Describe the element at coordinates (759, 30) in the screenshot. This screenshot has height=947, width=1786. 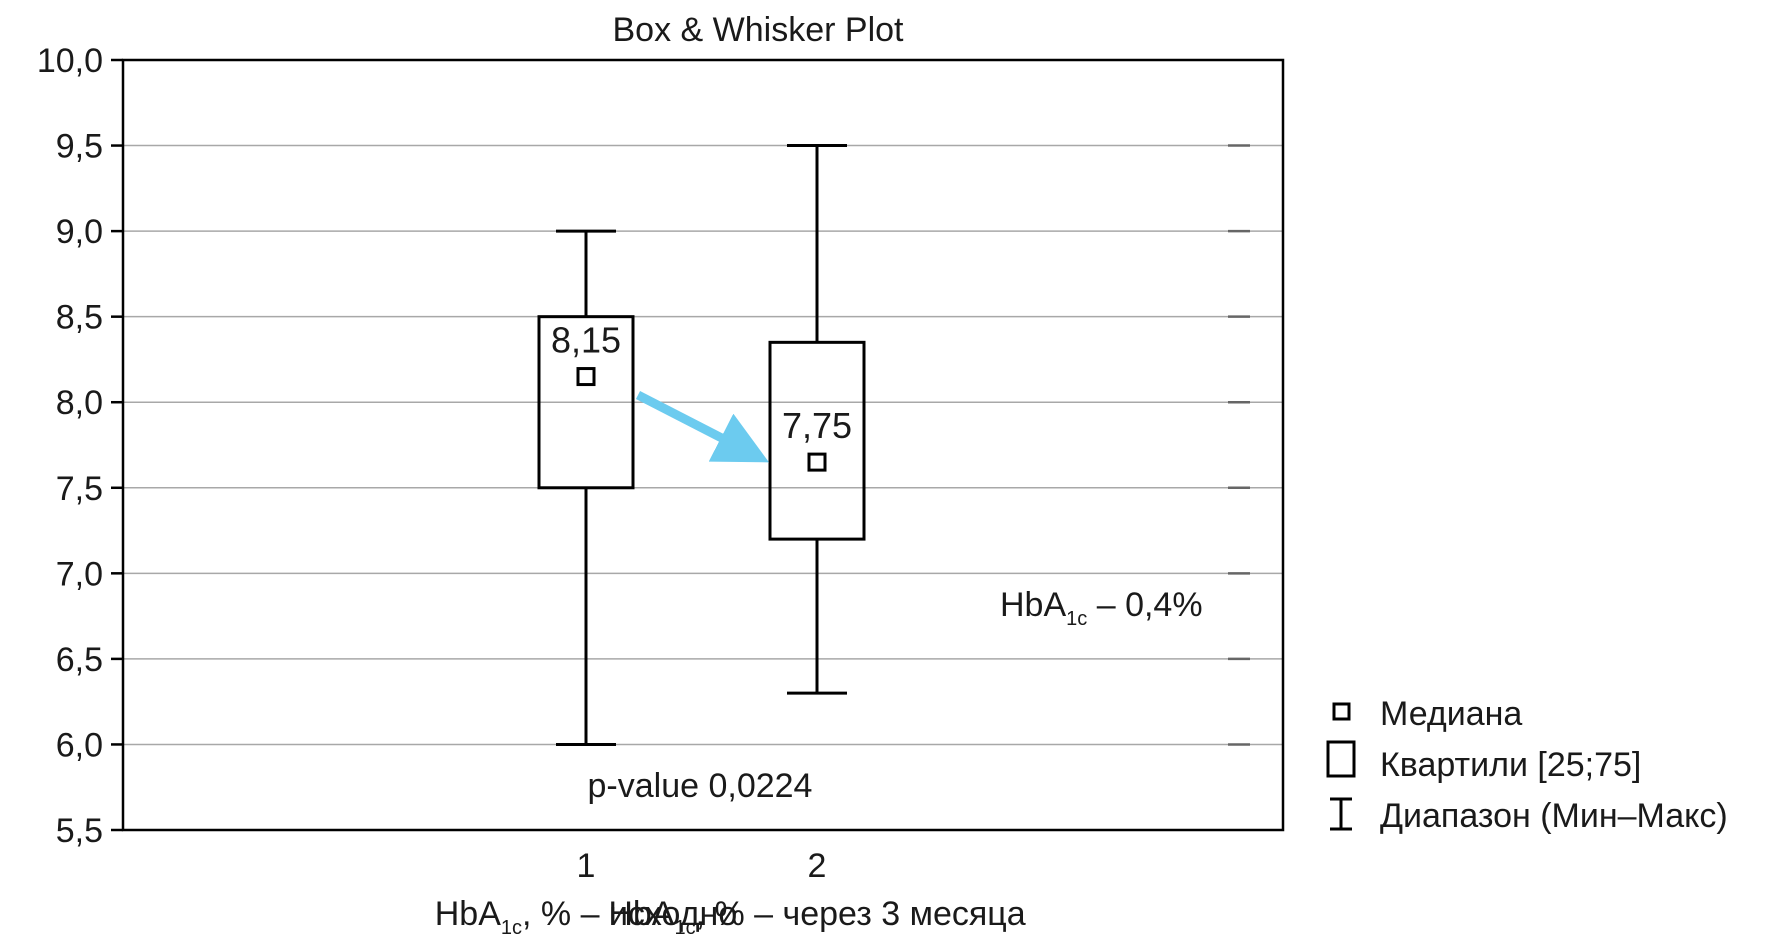
I see `chart-title: Box & Whisker Plot` at that location.